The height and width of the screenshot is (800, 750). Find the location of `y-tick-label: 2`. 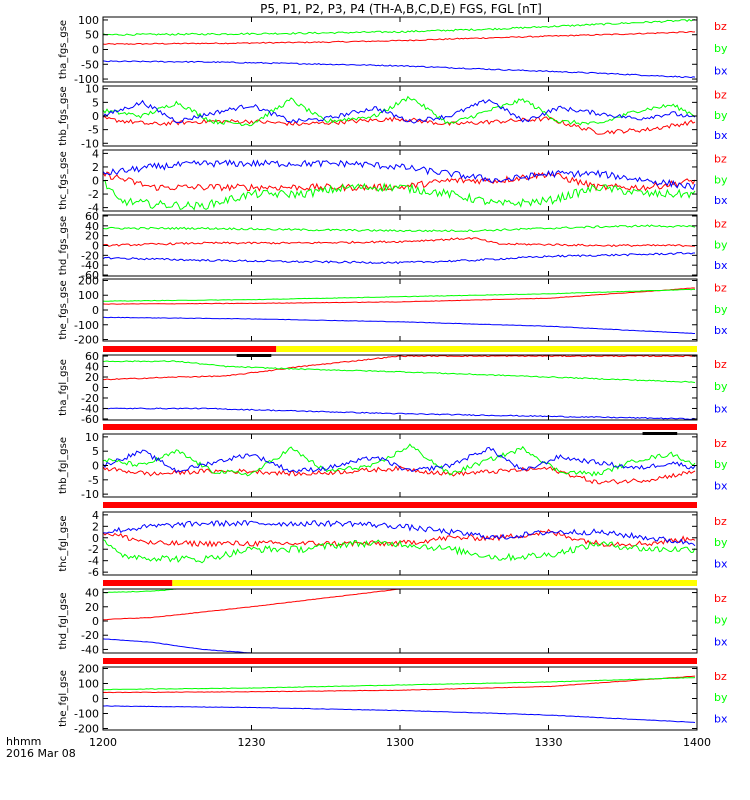

y-tick-label: 2 is located at coordinates (95, 167).